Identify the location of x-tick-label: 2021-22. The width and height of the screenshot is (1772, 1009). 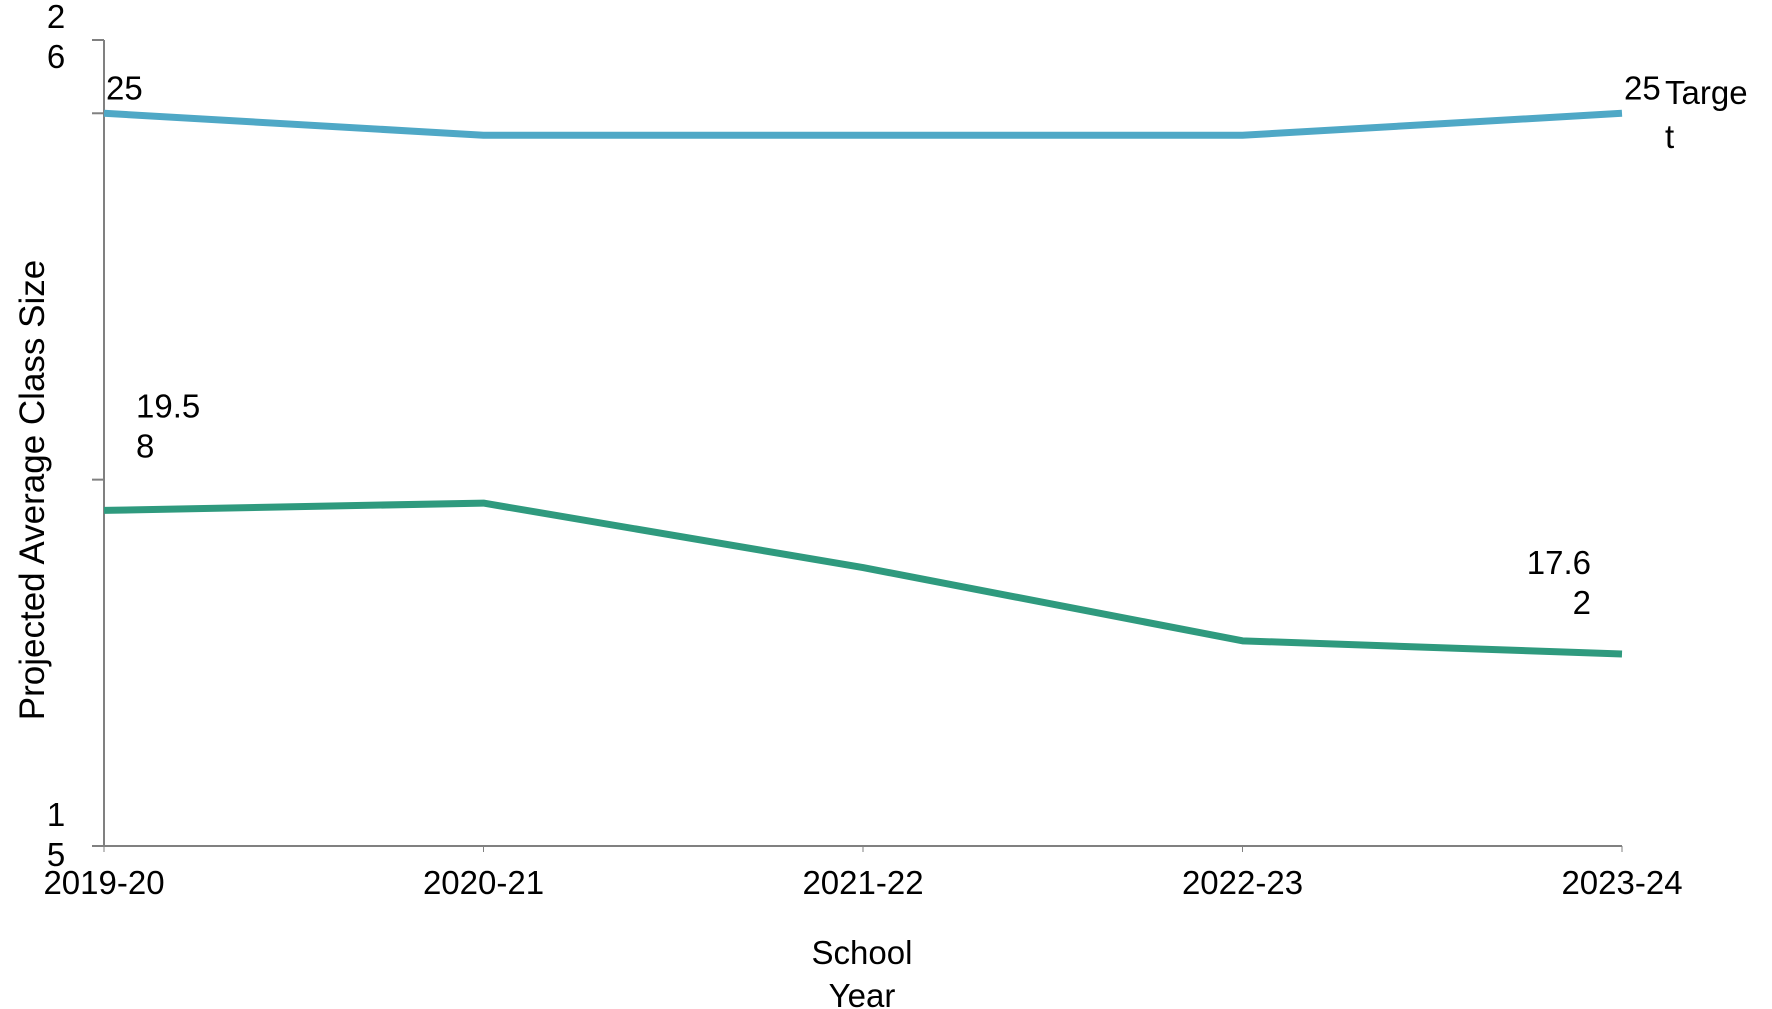
(862, 882).